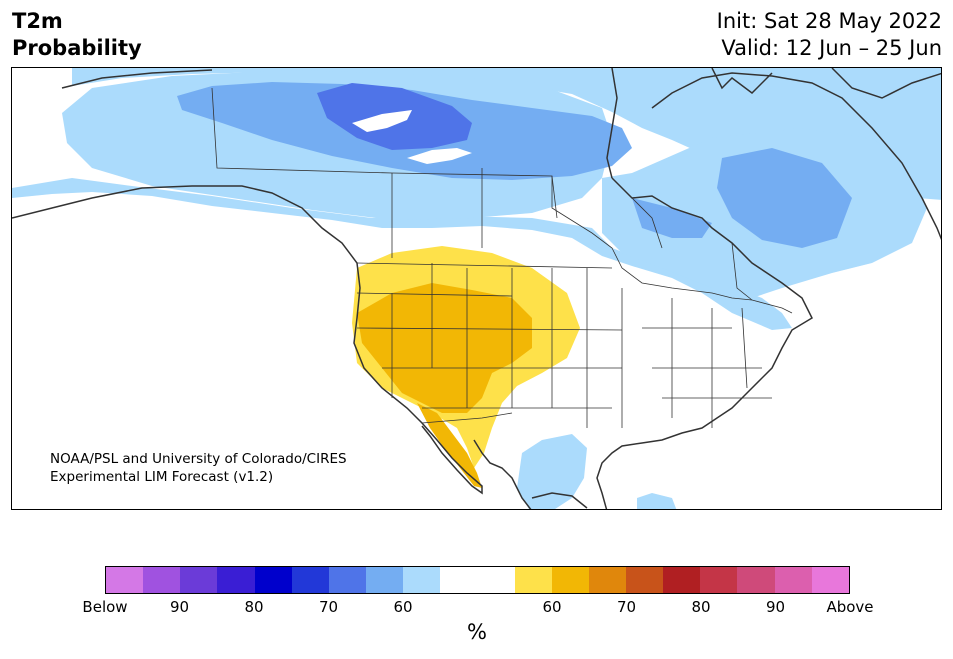 This screenshot has width=953, height=659. I want to click on title-line-2: Probability, so click(77, 48).